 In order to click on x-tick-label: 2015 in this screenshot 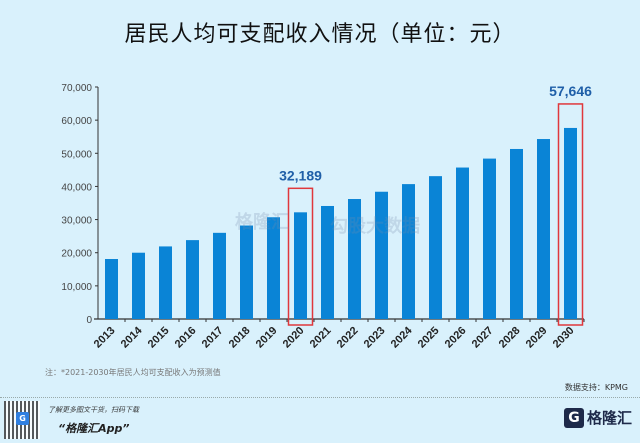, I will do `click(159, 338)`.